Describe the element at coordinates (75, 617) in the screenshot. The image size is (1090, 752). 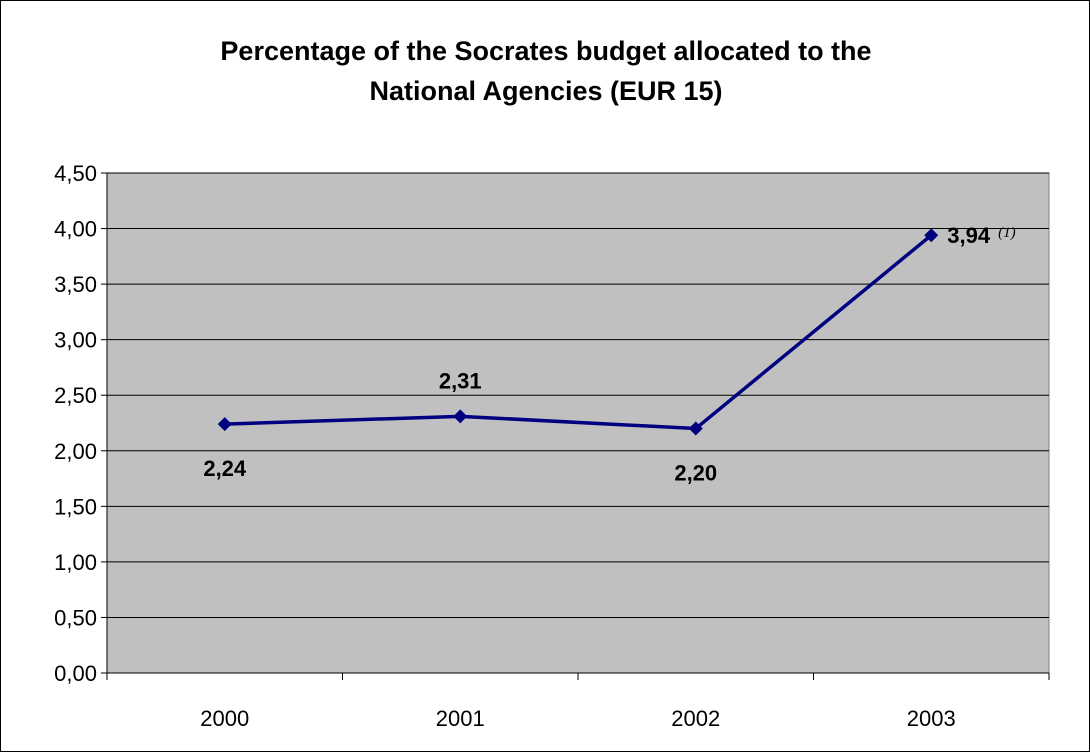
I see `y-tick-label: 0,50` at that location.